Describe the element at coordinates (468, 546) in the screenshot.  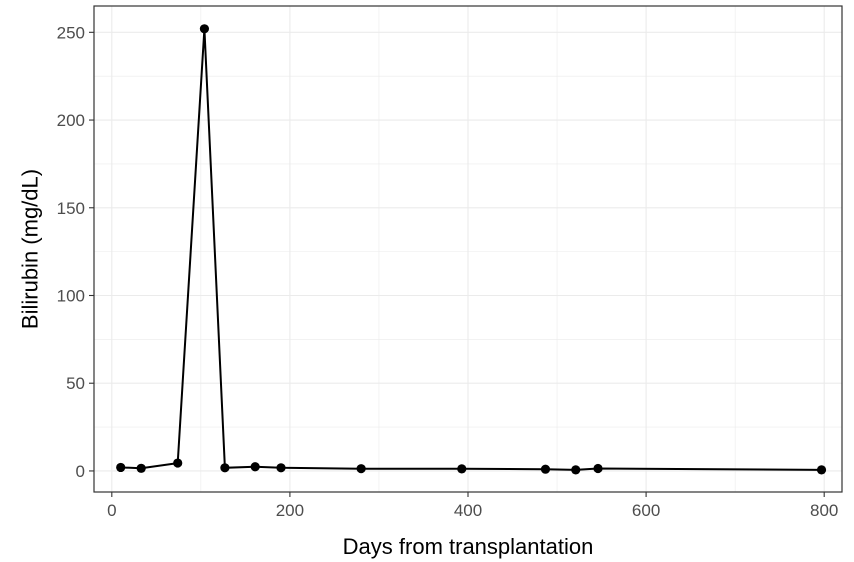
I see `x-axis-title: Days from transplantation` at that location.